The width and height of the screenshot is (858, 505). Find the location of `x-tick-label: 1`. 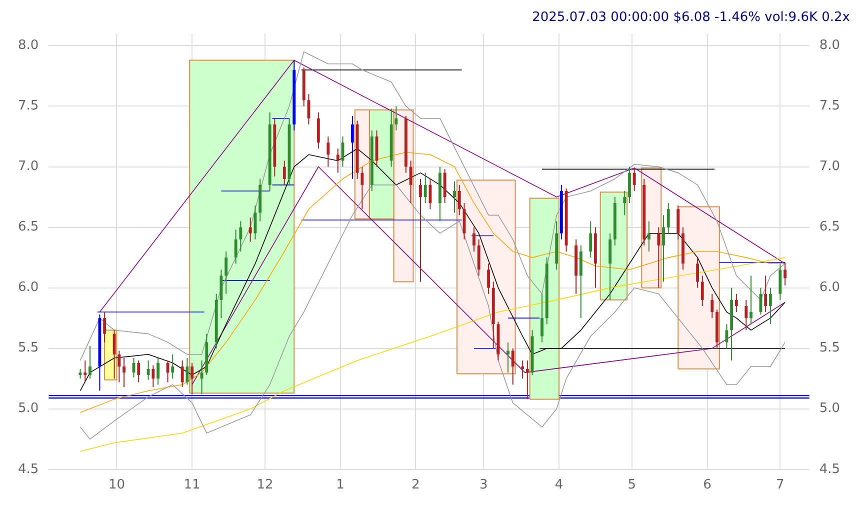

x-tick-label: 1 is located at coordinates (340, 485).